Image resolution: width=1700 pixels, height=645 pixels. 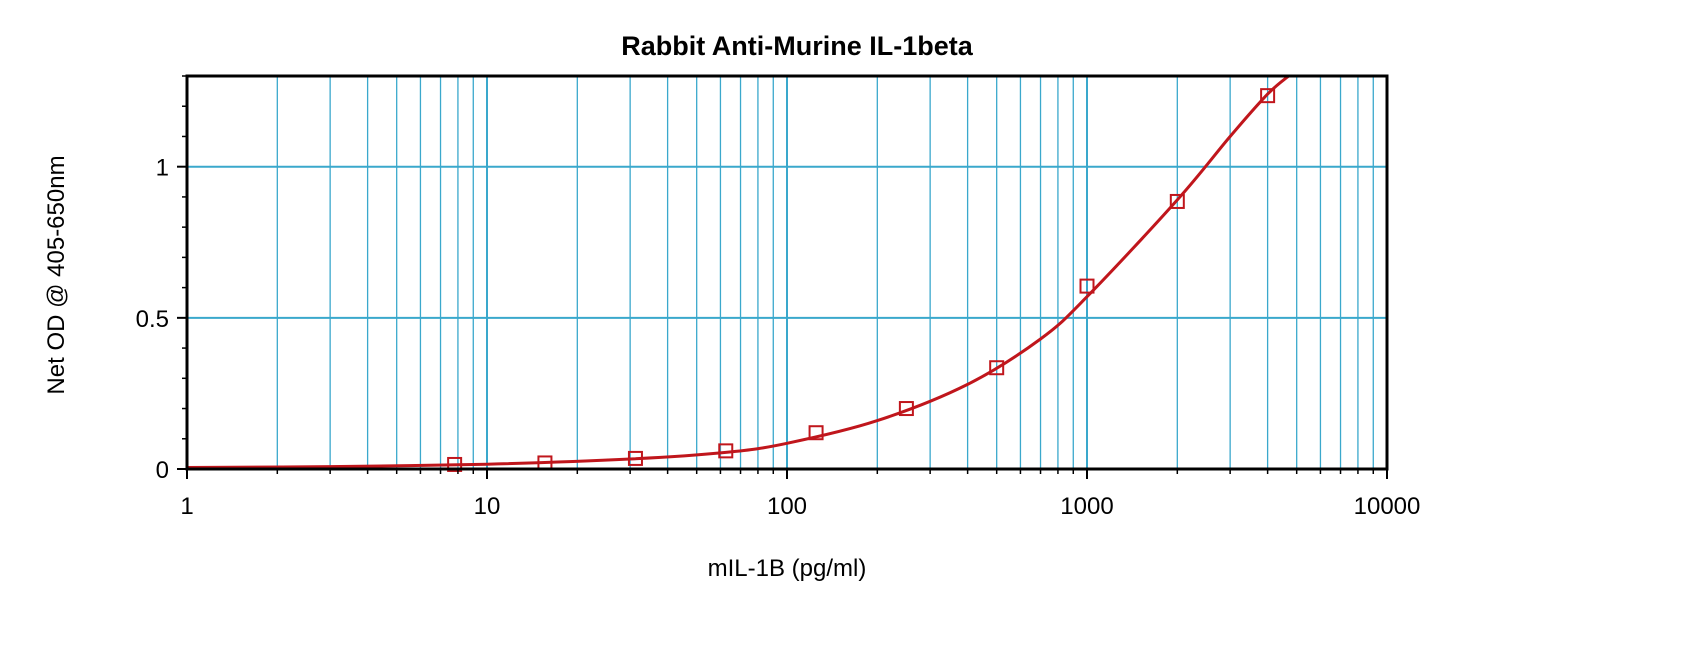 I want to click on x-tick-label: 1, so click(x=186, y=506).